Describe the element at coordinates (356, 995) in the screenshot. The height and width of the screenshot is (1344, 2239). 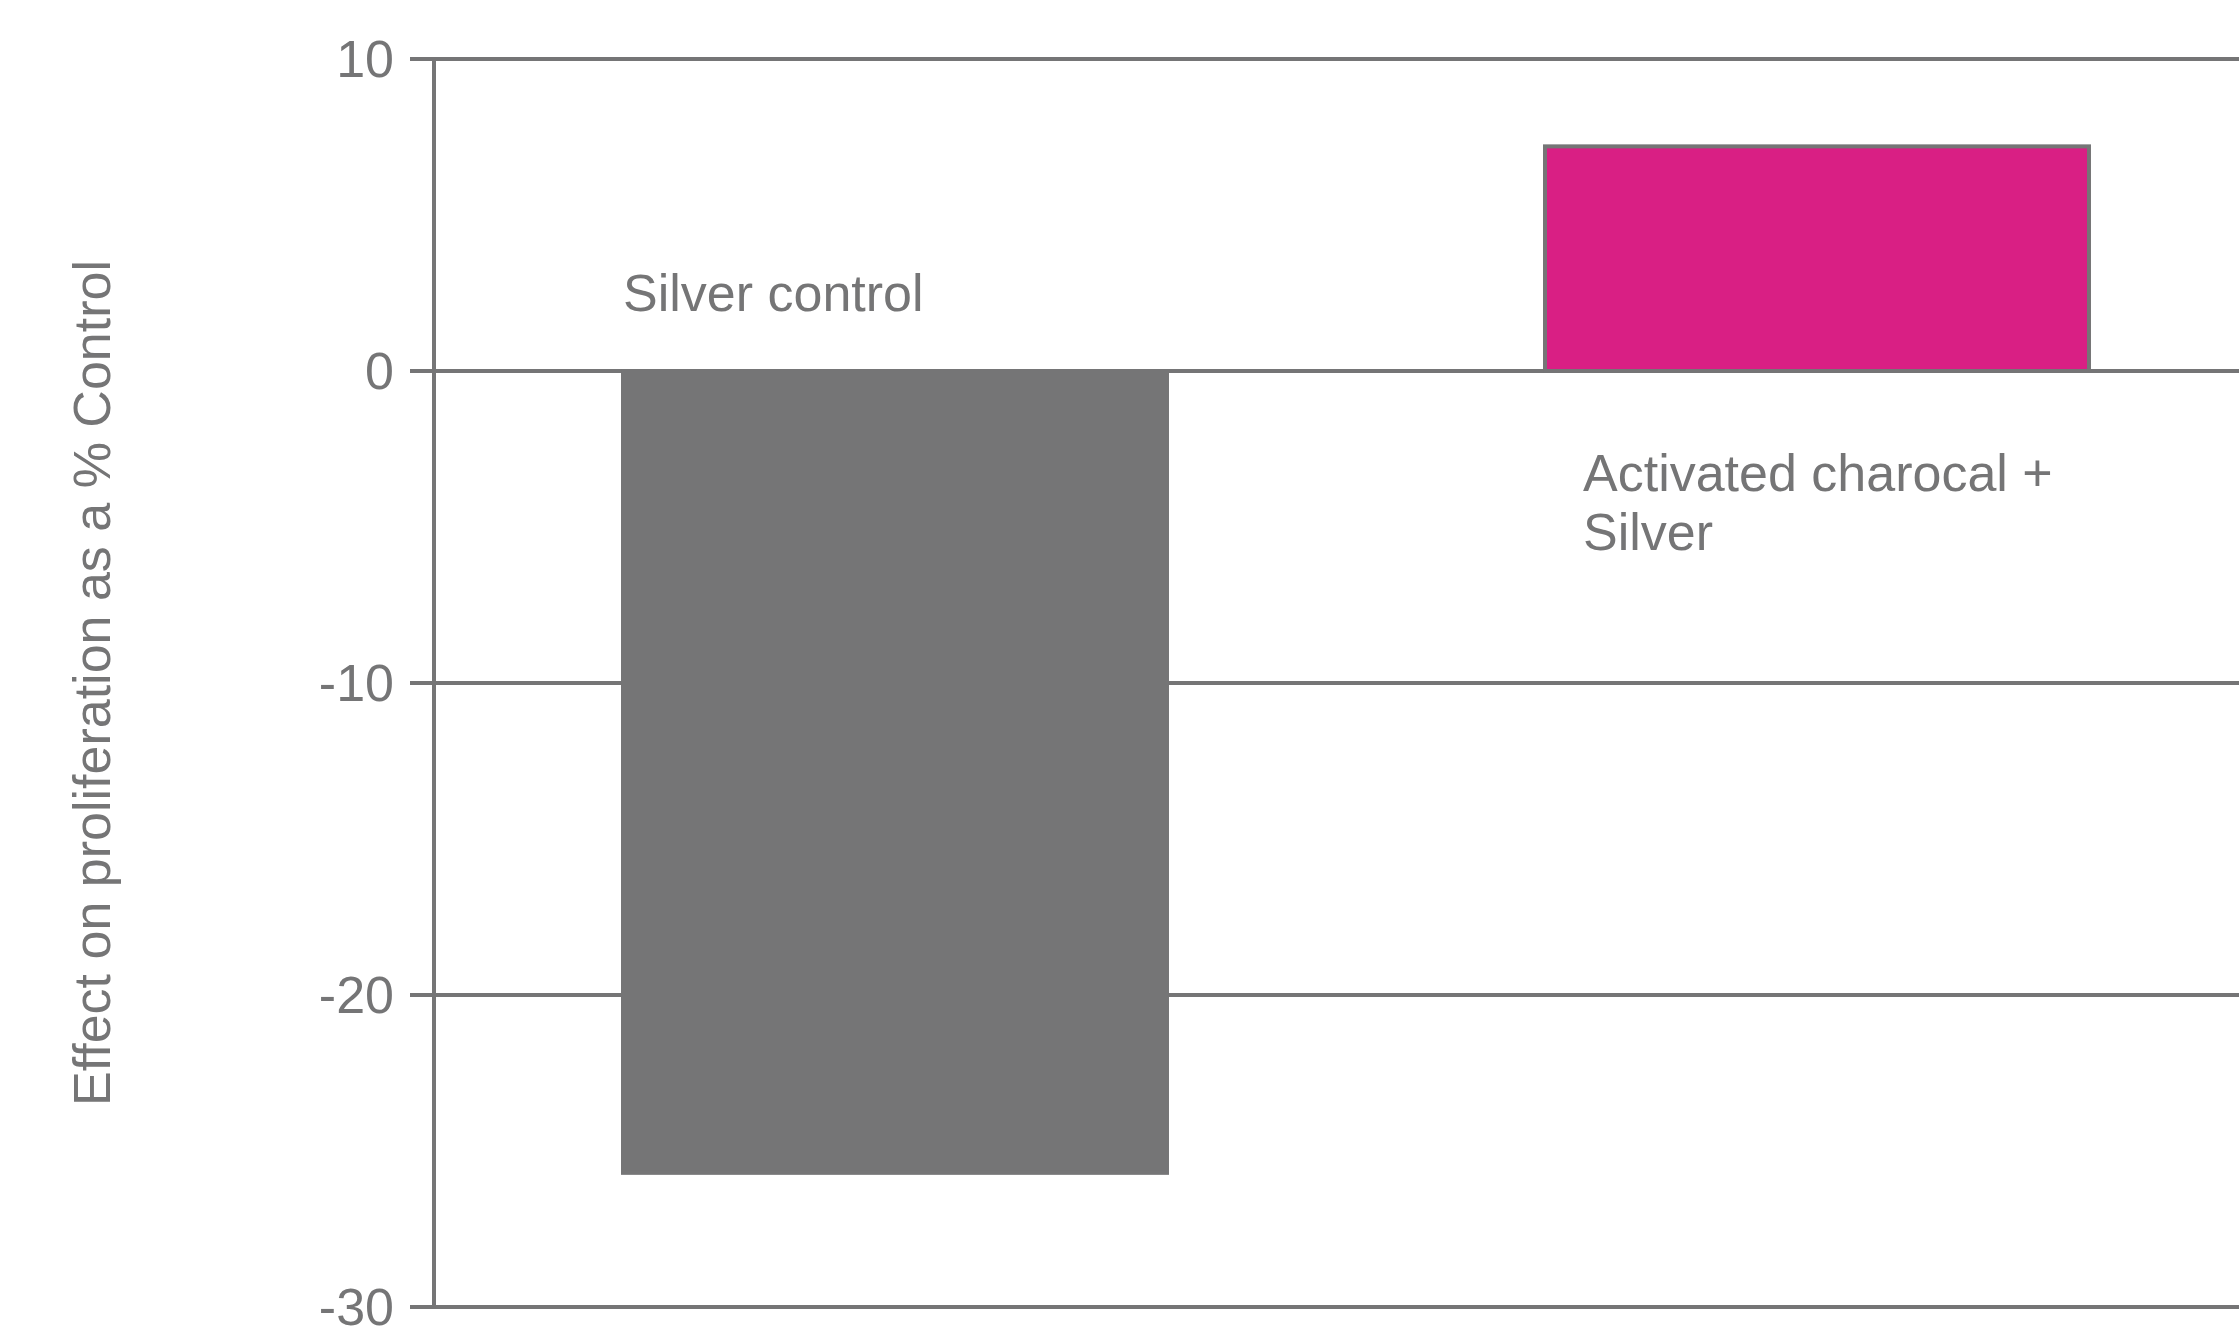
I see `y-tick-label: -20` at that location.